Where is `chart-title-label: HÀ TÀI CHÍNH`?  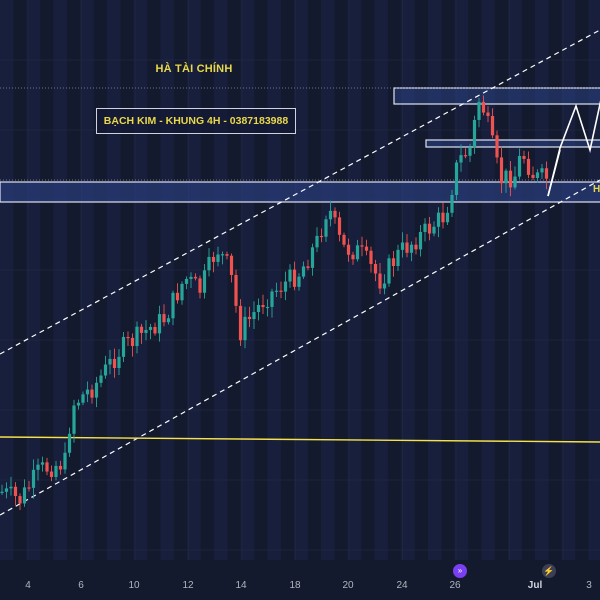 chart-title-label: HÀ TÀI CHÍNH is located at coordinates (194, 69).